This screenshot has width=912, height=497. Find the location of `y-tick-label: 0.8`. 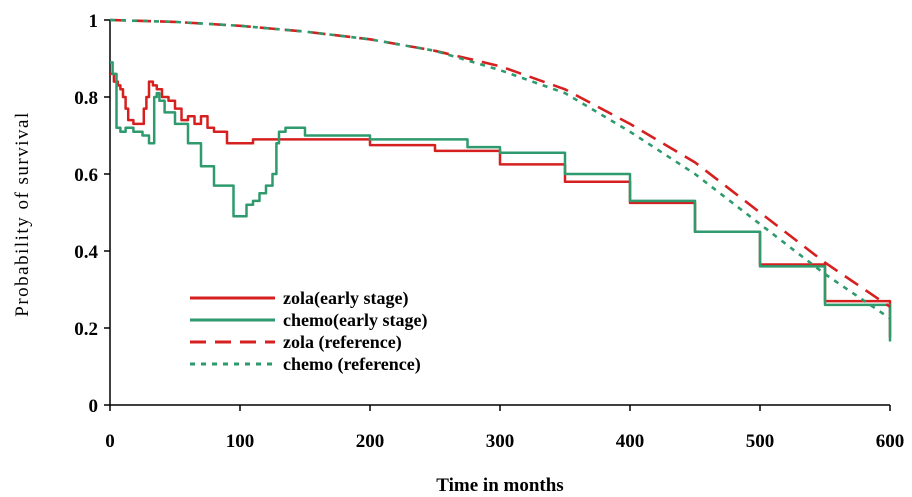

y-tick-label: 0.8 is located at coordinates (86, 98).